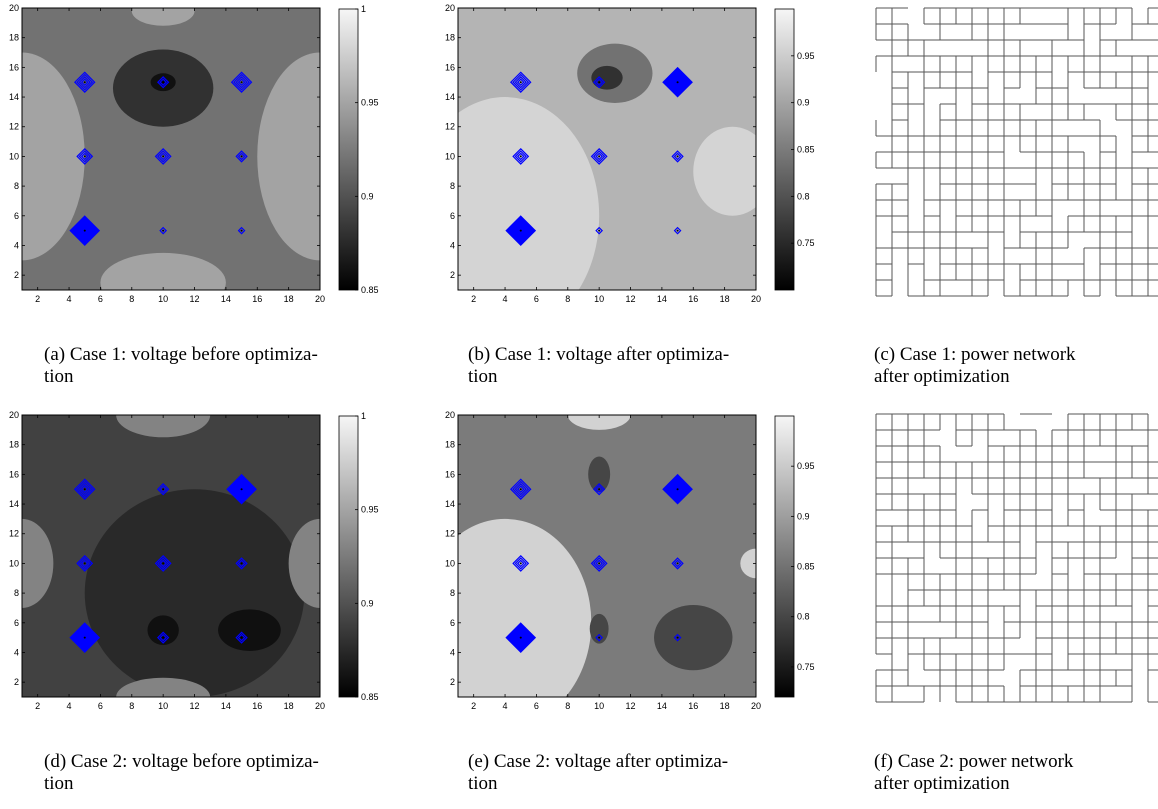 The image size is (1158, 809). What do you see at coordinates (599, 706) in the screenshot?
I see `x-tick-label: 10` at bounding box center [599, 706].